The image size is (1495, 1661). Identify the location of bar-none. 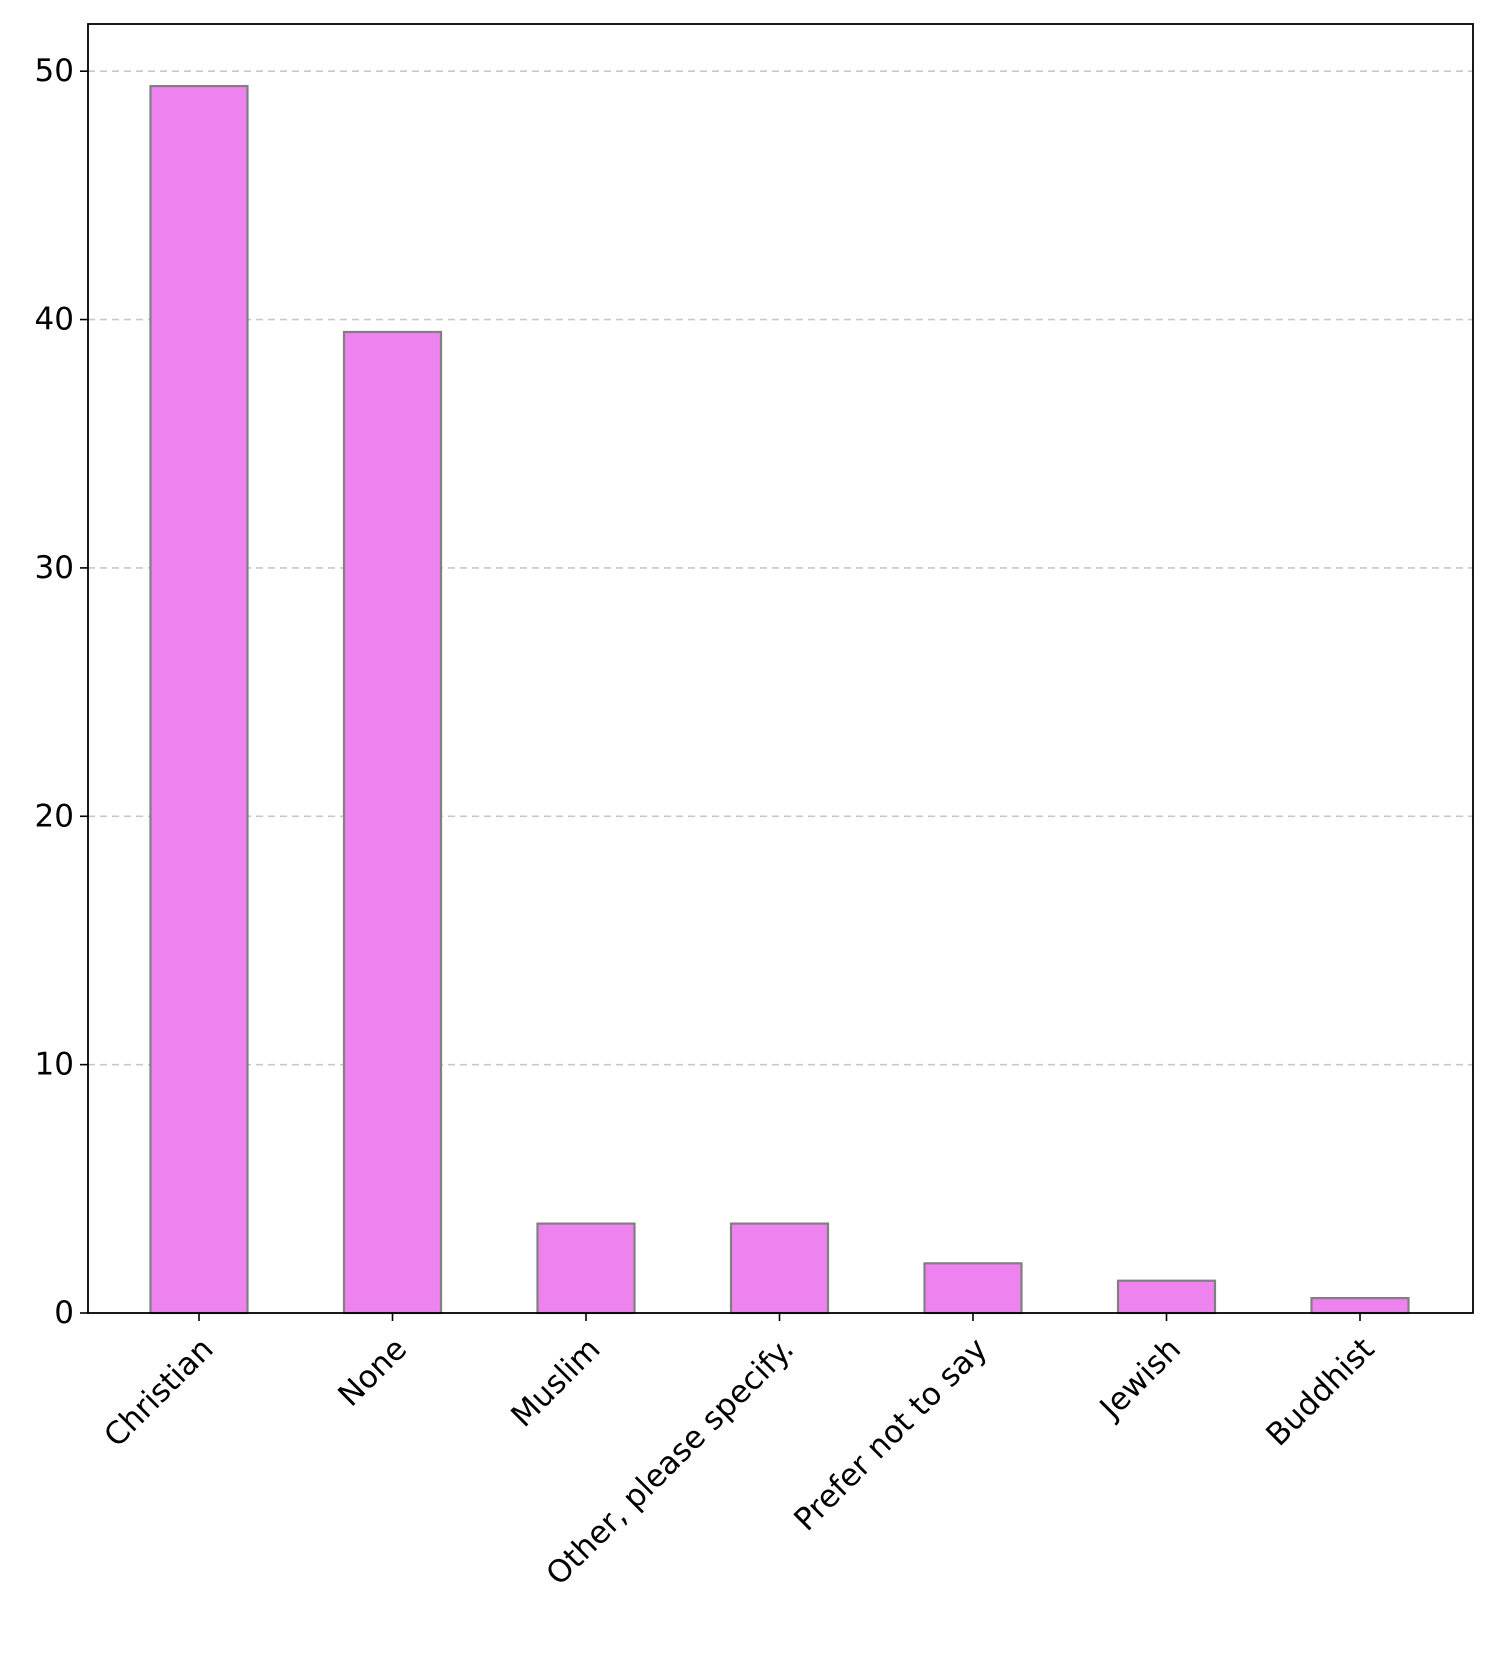
(392, 822).